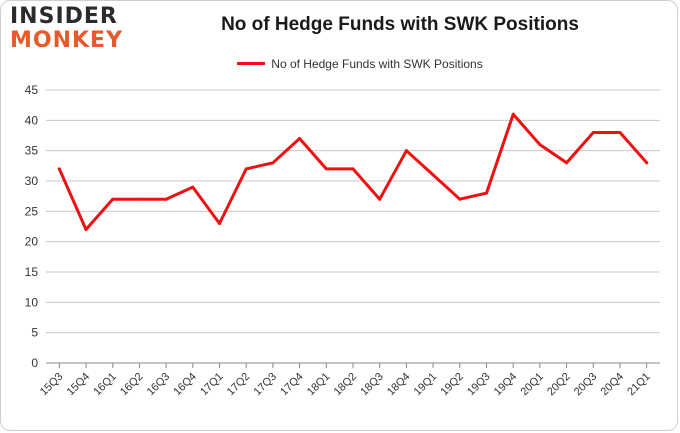 The height and width of the screenshot is (433, 680). Describe the element at coordinates (67, 40) in the screenshot. I see `logo-line-2: MONKEY` at that location.